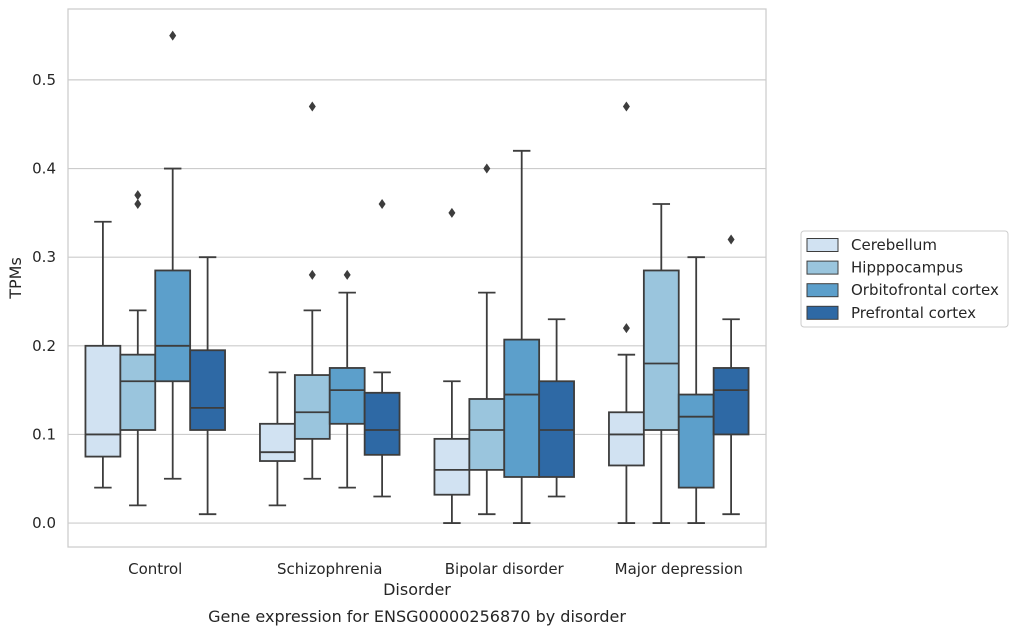 Image resolution: width=1018 pixels, height=634 pixels. Describe the element at coordinates (44, 257) in the screenshot. I see `y-tick-label: 0.3` at that location.